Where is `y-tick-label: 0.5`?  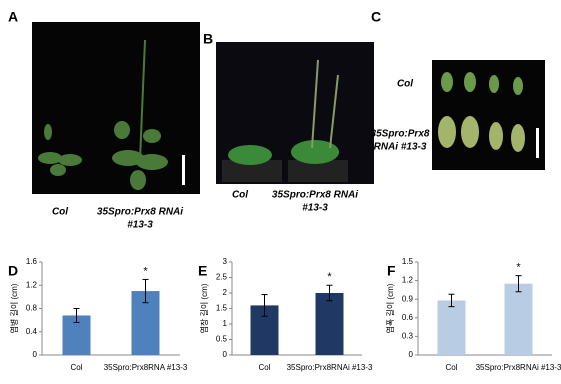
y-tick-label: 0.5 is located at coordinates (222, 339).